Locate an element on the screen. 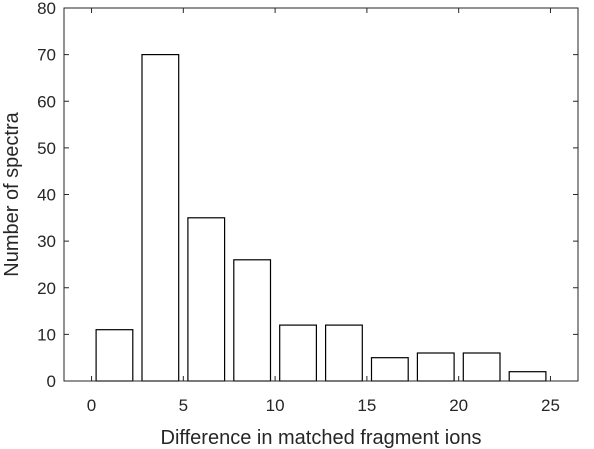 Image resolution: width=594 pixels, height=449 pixels. x-tick-label: 20 is located at coordinates (458, 405).